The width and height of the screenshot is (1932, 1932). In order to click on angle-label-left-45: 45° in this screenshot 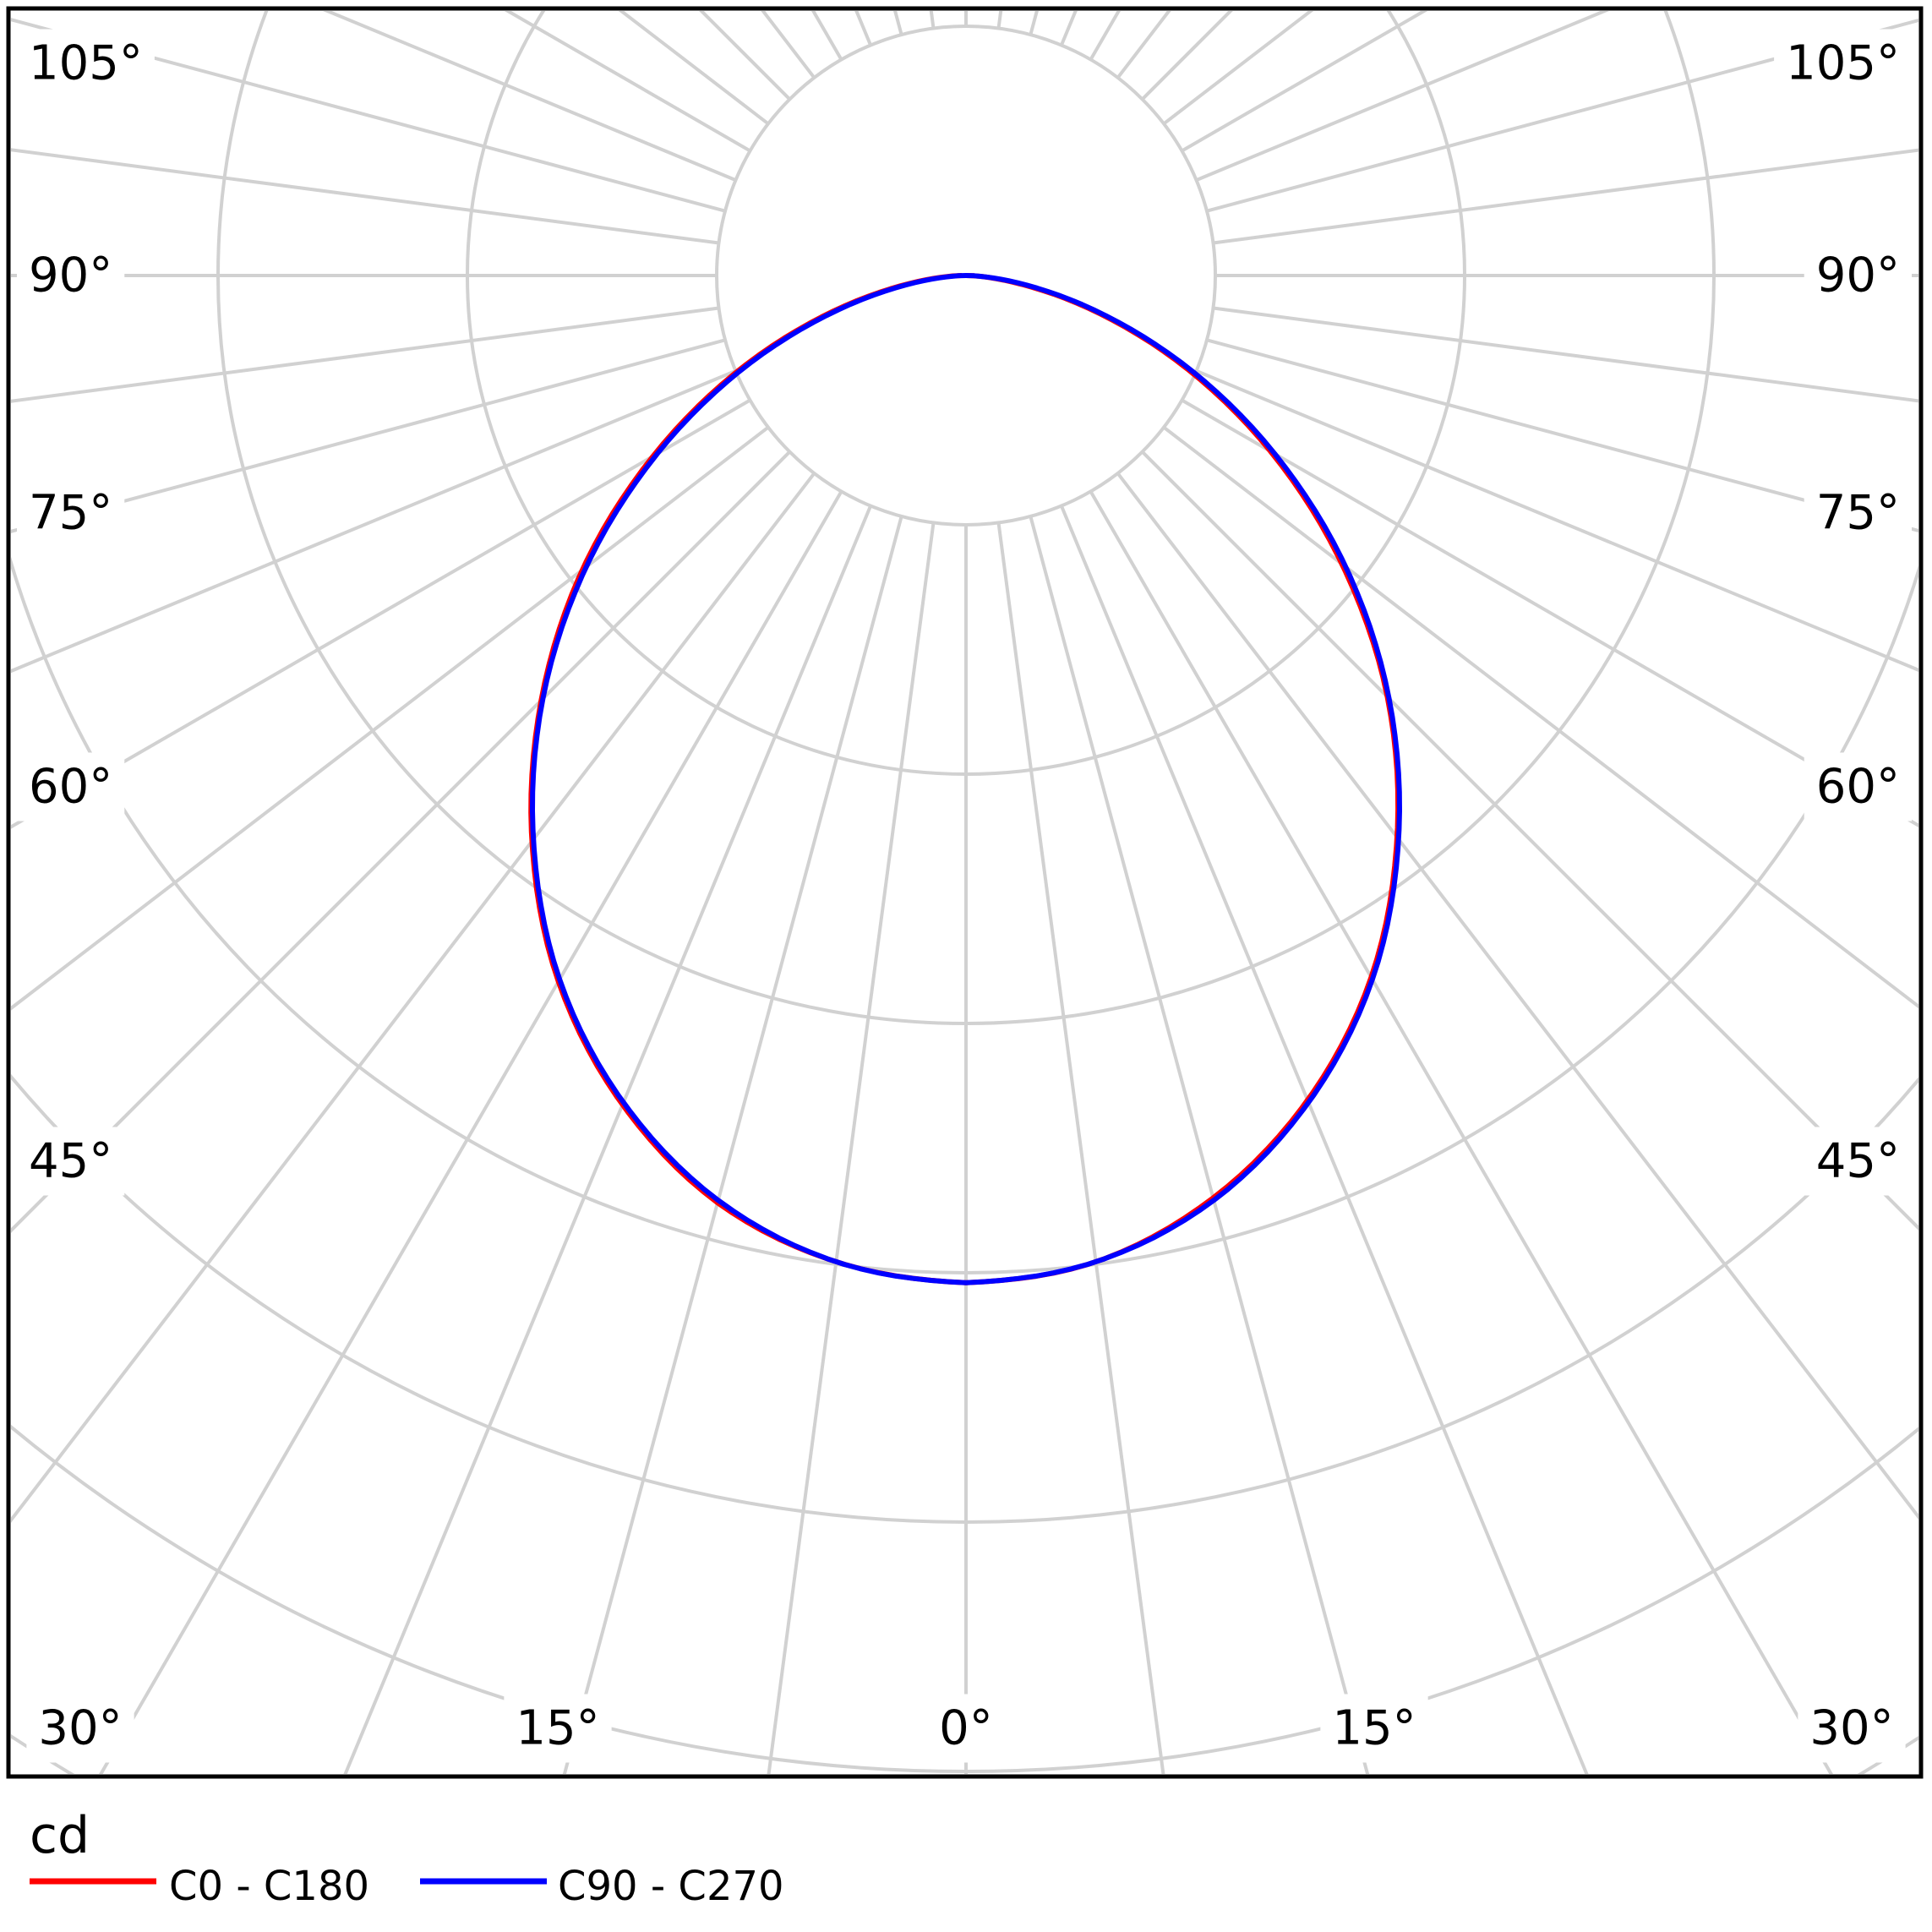, I will do `click(70, 1161)`.